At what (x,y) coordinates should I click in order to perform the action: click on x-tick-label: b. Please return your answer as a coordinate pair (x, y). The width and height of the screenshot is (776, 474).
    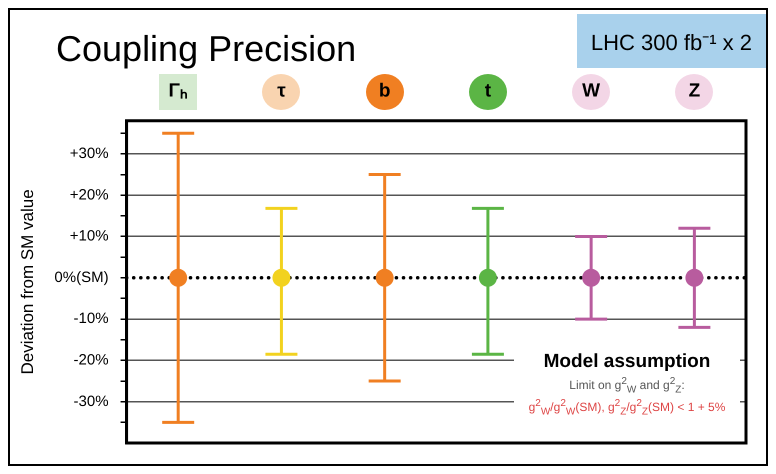
    Looking at the image, I should click on (384, 91).